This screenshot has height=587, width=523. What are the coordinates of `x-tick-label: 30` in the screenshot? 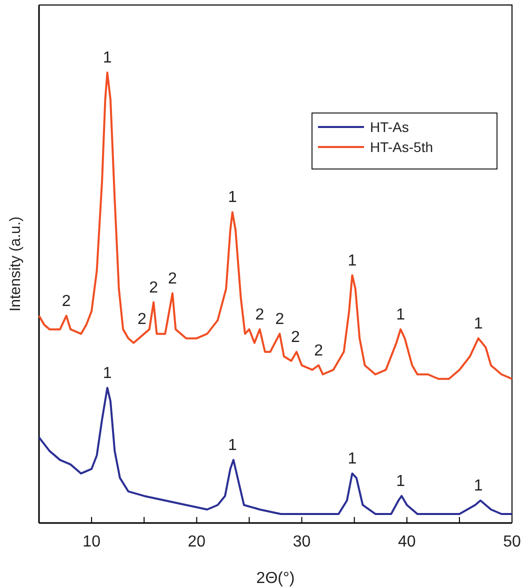 It's located at (301, 541).